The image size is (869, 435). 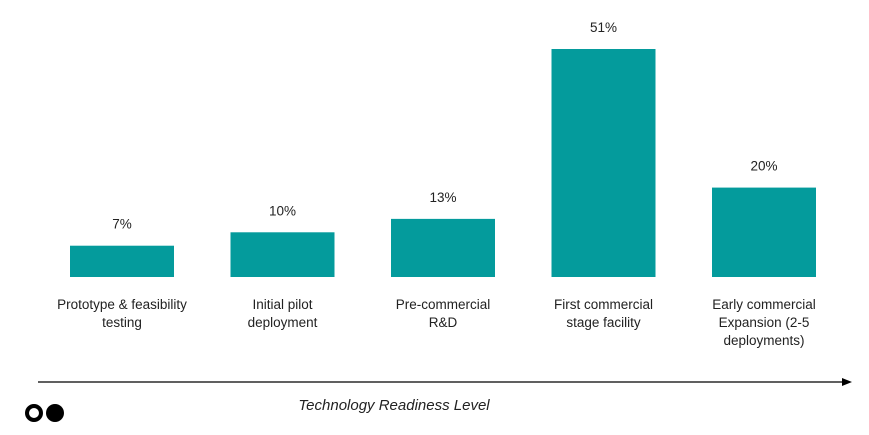 I want to click on category-label-4: First commercial stage facility, so click(x=603, y=313).